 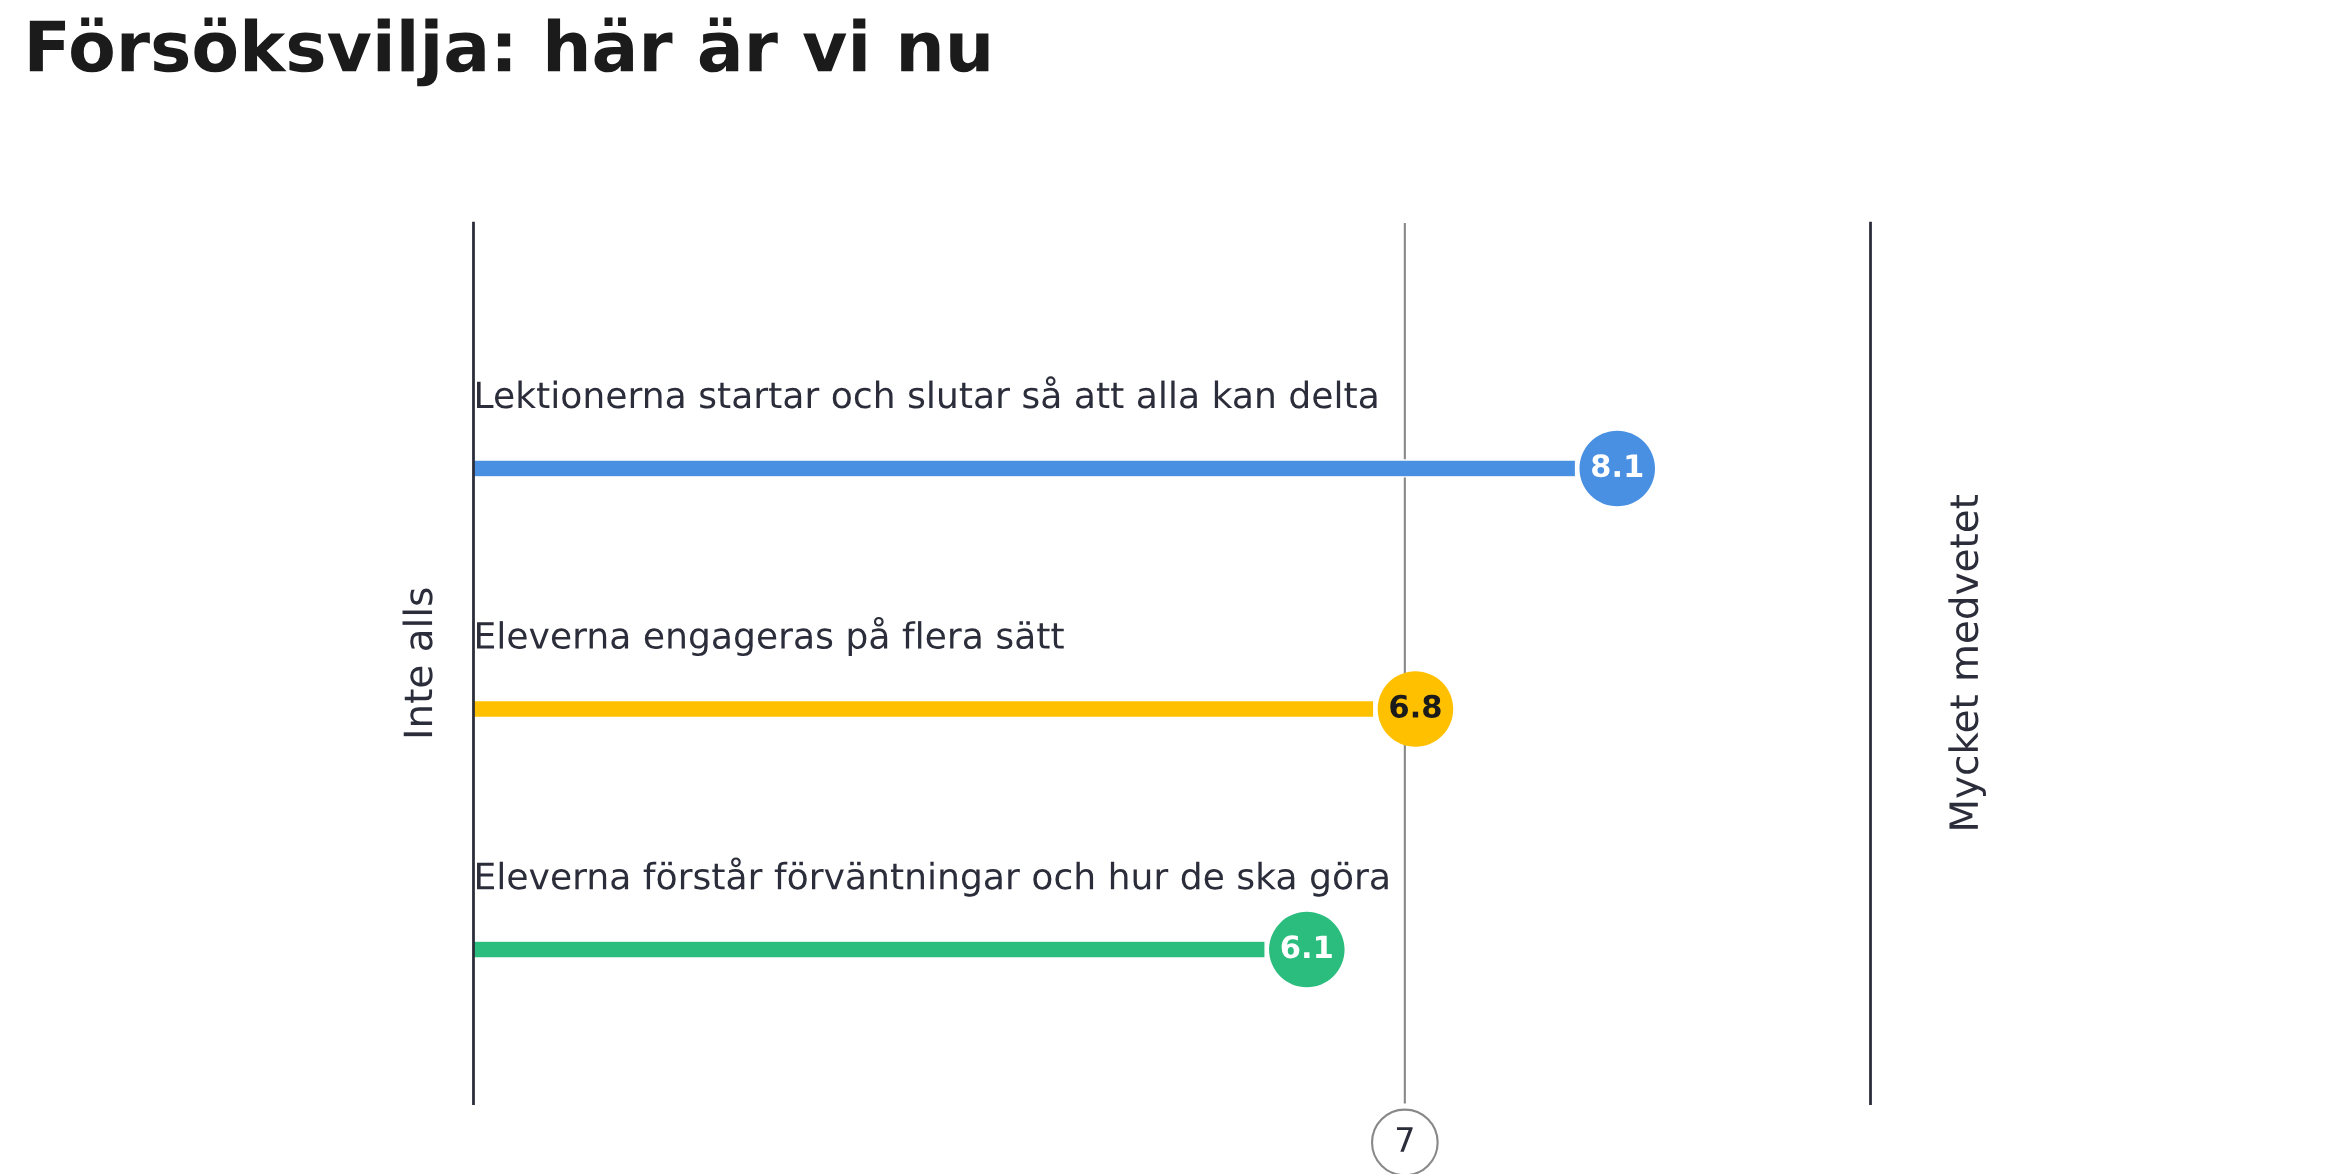 What do you see at coordinates (1306, 947) in the screenshot?
I see `data-label: 6.1` at bounding box center [1306, 947].